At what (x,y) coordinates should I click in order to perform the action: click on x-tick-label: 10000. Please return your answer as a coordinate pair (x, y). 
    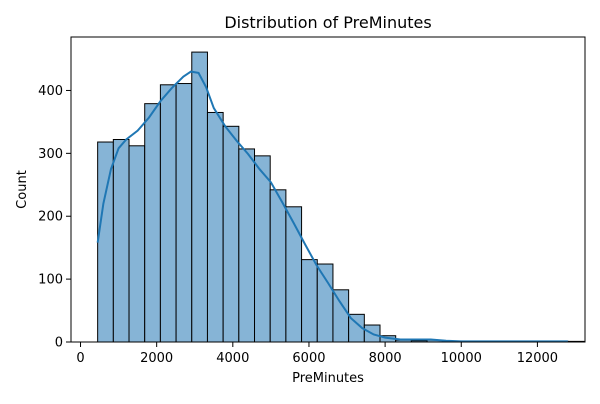
    Looking at the image, I should click on (461, 358).